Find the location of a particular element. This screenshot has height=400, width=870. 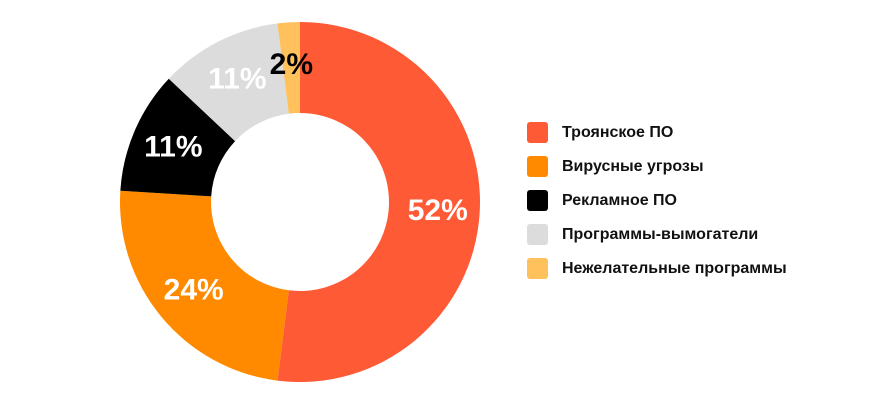

legend-item: Троянское ПО is located at coordinates (657, 132).